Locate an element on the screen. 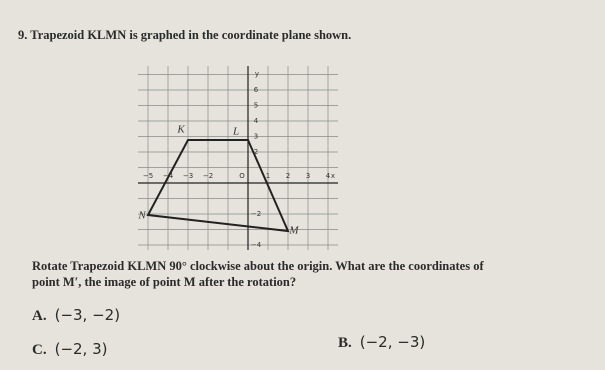 The width and height of the screenshot is (605, 370). x-tick-label: 1 is located at coordinates (268, 176).